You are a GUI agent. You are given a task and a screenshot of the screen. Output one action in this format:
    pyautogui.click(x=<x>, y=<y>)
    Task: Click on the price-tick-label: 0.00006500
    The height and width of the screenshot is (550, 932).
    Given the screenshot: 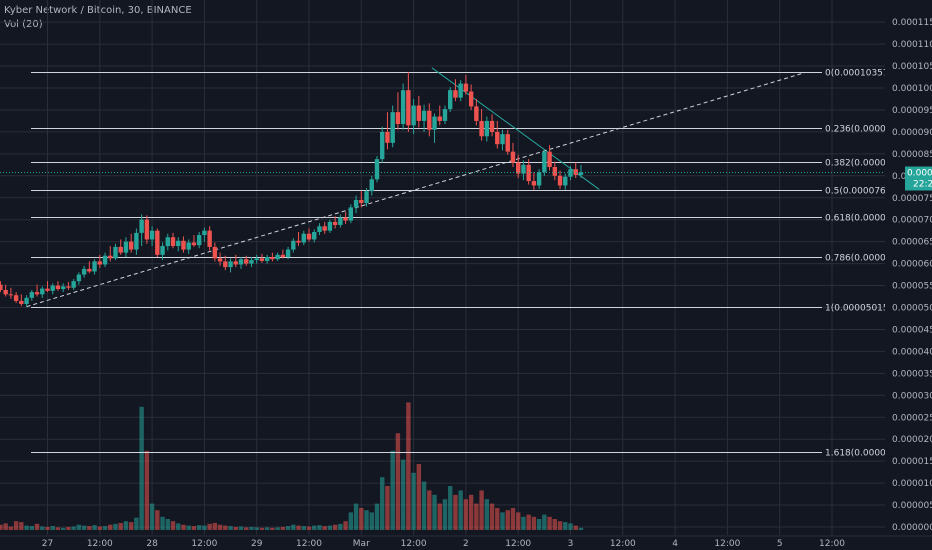 What is the action you would take?
    pyautogui.click(x=912, y=243)
    